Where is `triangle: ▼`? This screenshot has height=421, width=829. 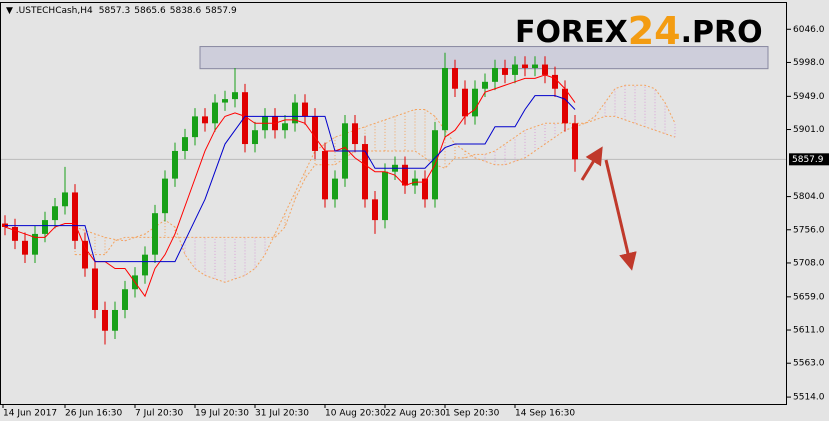 triangle: ▼ is located at coordinates (11, 11).